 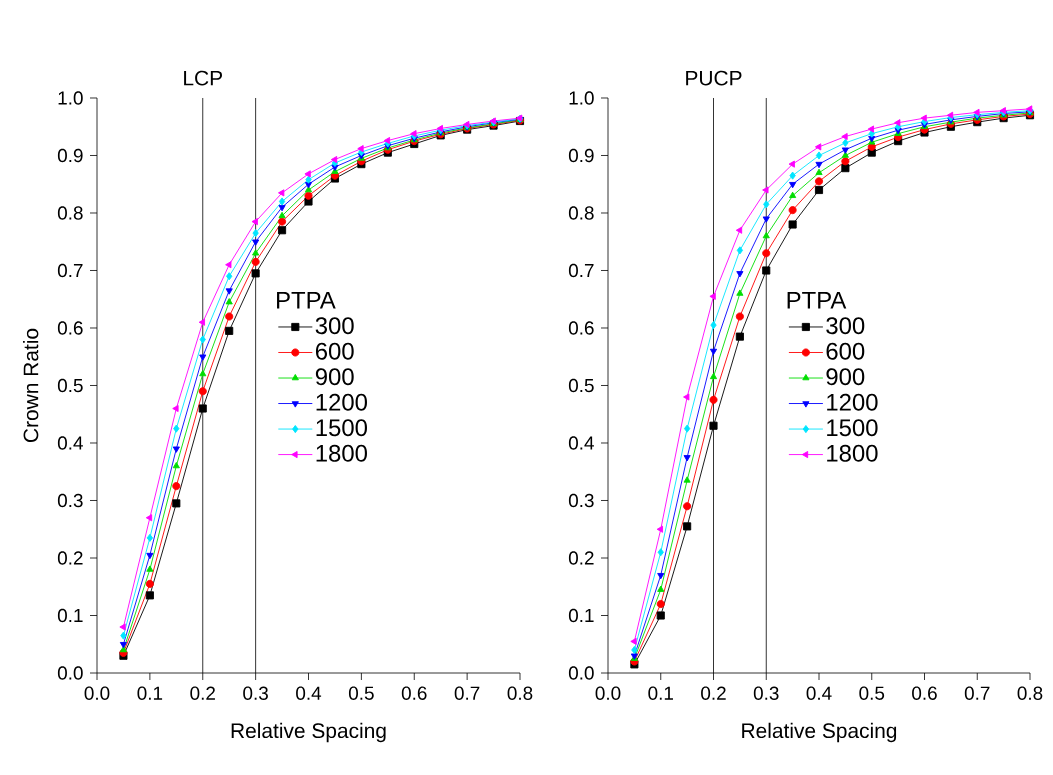 I want to click on y-axis-title: Crown Ratio, so click(x=31, y=385).